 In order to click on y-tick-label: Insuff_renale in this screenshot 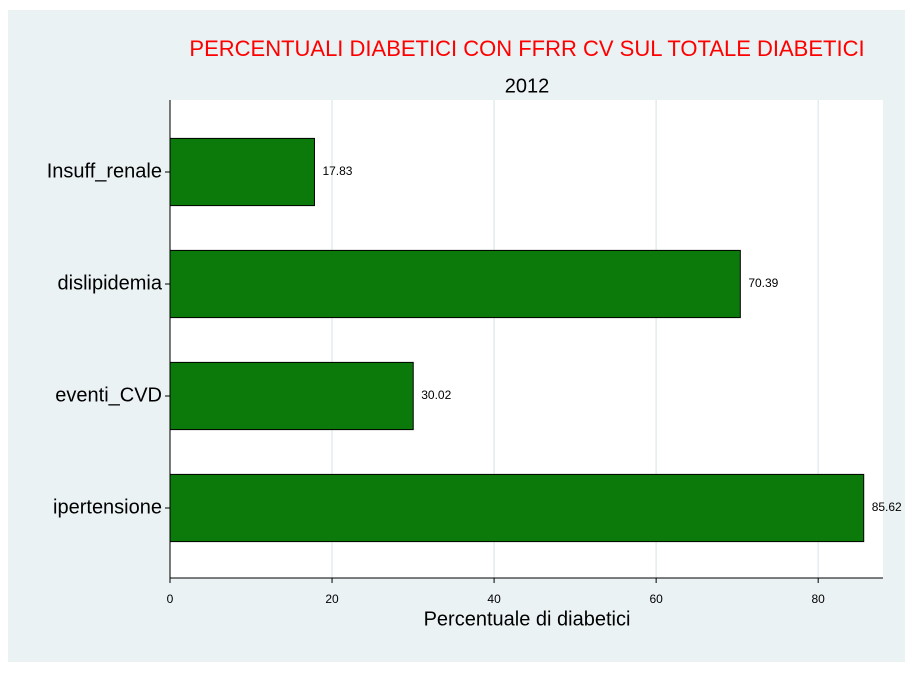, I will do `click(104, 171)`.